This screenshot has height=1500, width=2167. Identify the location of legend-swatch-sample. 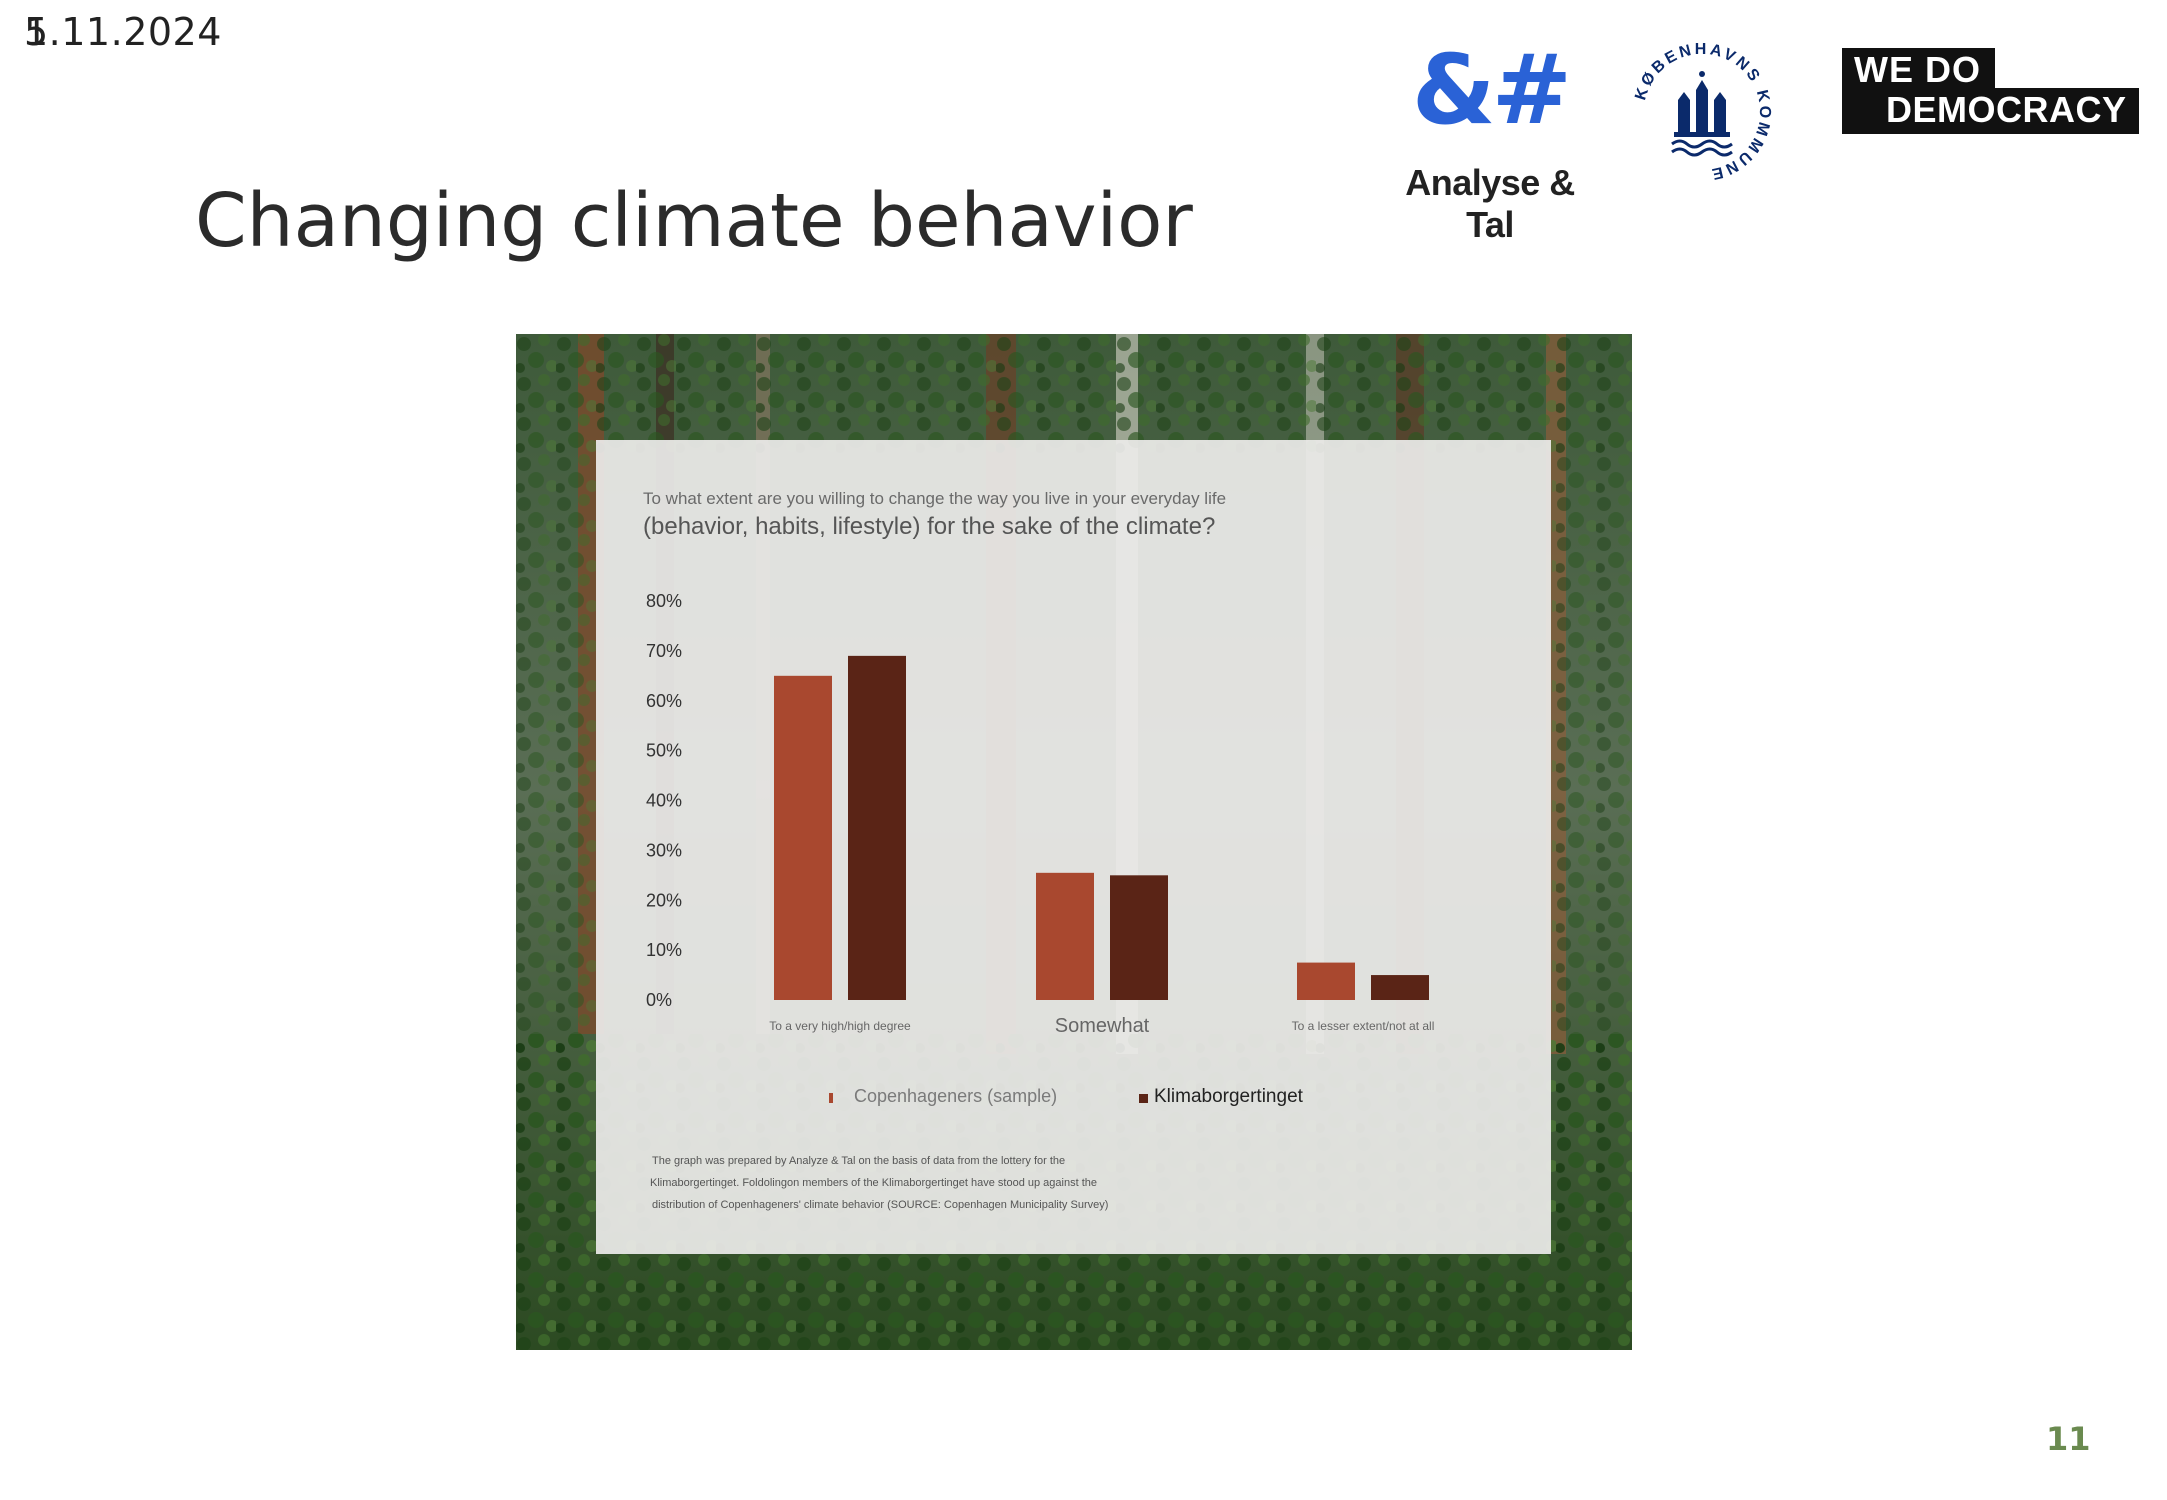
(831, 1098).